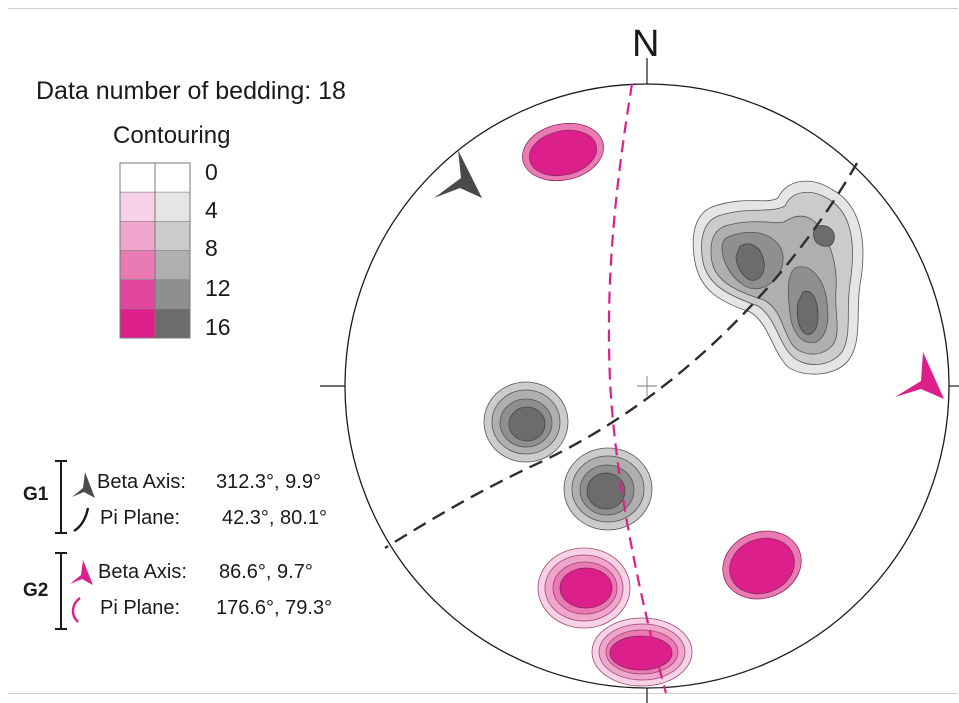 The height and width of the screenshot is (703, 959). What do you see at coordinates (81, 520) in the screenshot?
I see `g1-pi-plane-legend-icon` at bounding box center [81, 520].